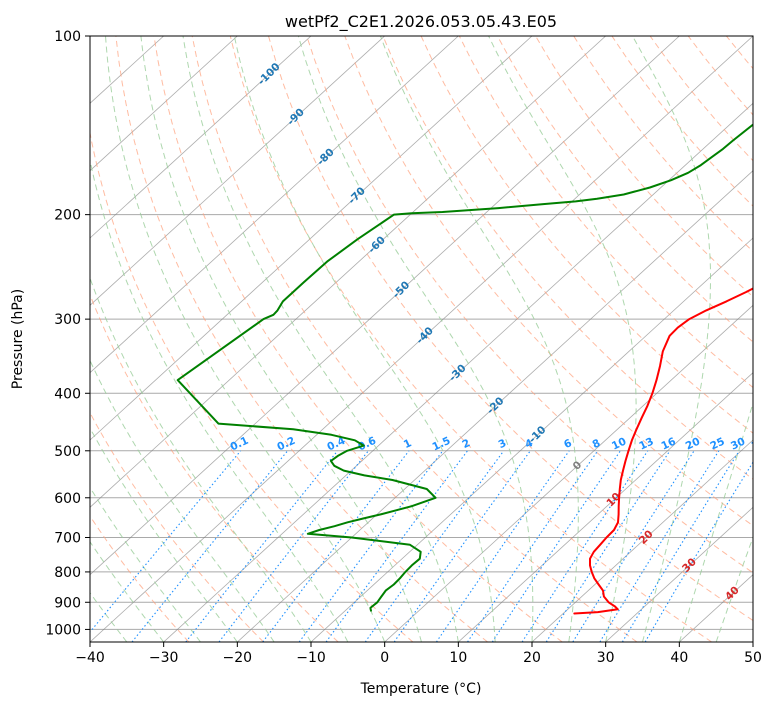 This screenshot has width=775, height=708. I want to click on x-tick-label: −20, so click(238, 658).